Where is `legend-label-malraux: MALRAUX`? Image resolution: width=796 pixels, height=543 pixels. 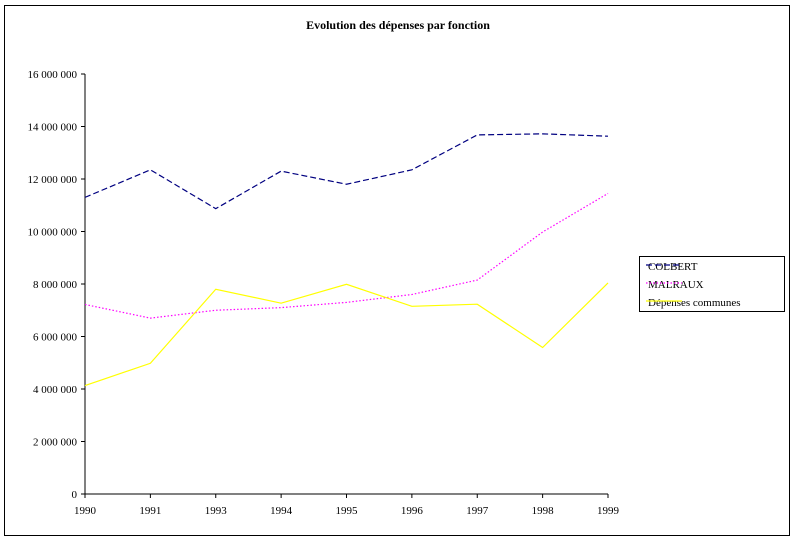
legend-label-malraux: MALRAUX is located at coordinates (676, 285).